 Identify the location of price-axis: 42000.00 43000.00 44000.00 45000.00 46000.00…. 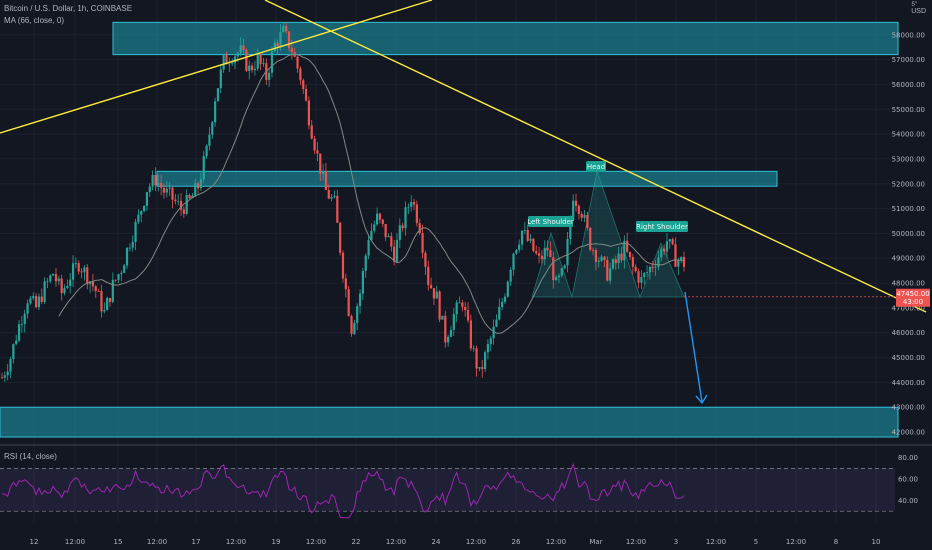
(908, 268).